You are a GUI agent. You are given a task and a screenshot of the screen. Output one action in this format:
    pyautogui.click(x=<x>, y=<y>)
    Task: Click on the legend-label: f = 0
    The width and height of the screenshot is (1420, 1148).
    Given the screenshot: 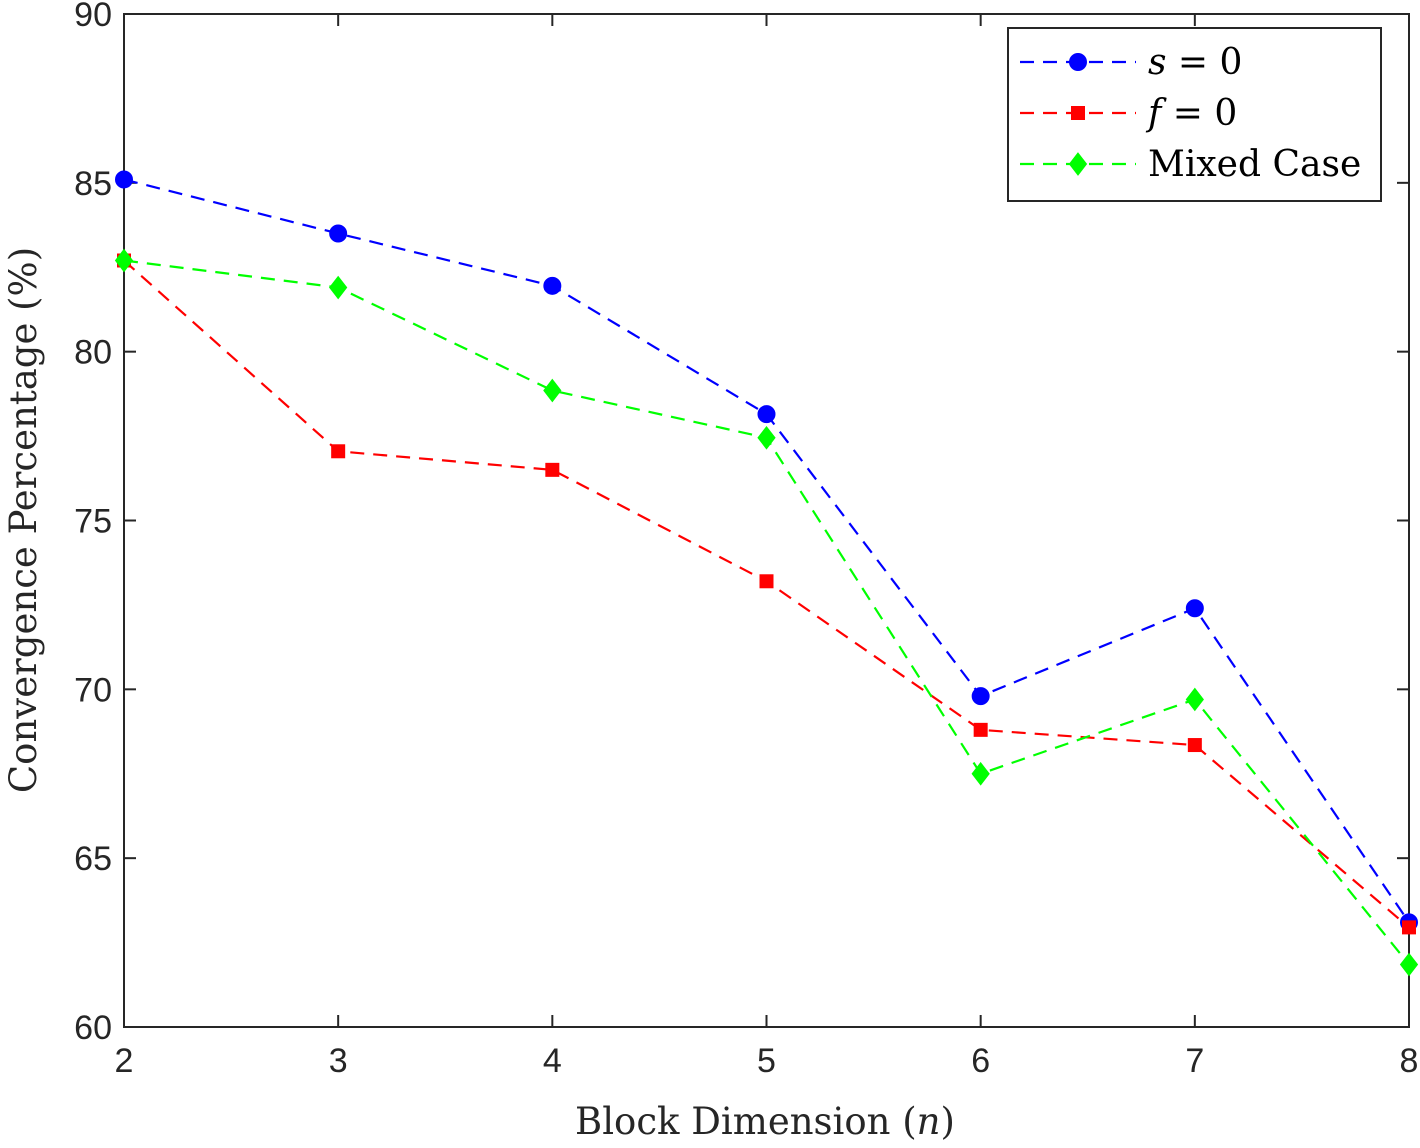 What is the action you would take?
    pyautogui.click(x=1191, y=113)
    